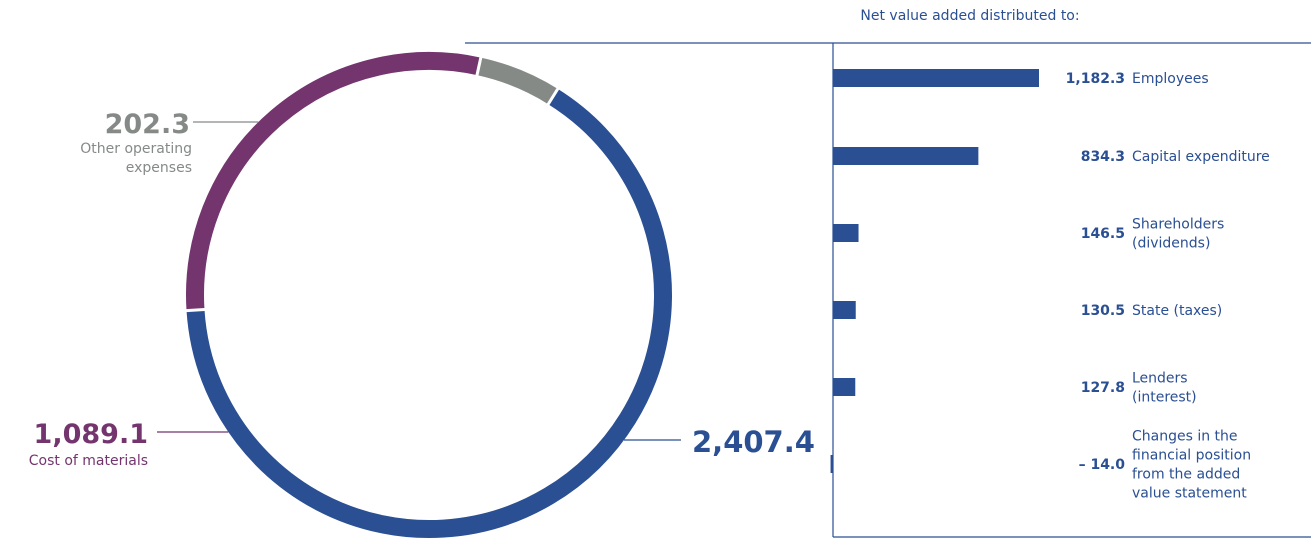 Image resolution: width=1311 pixels, height=539 pixels. What do you see at coordinates (1095, 79) in the screenshot?
I see `bar-value-label: 1,182.3` at bounding box center [1095, 79].